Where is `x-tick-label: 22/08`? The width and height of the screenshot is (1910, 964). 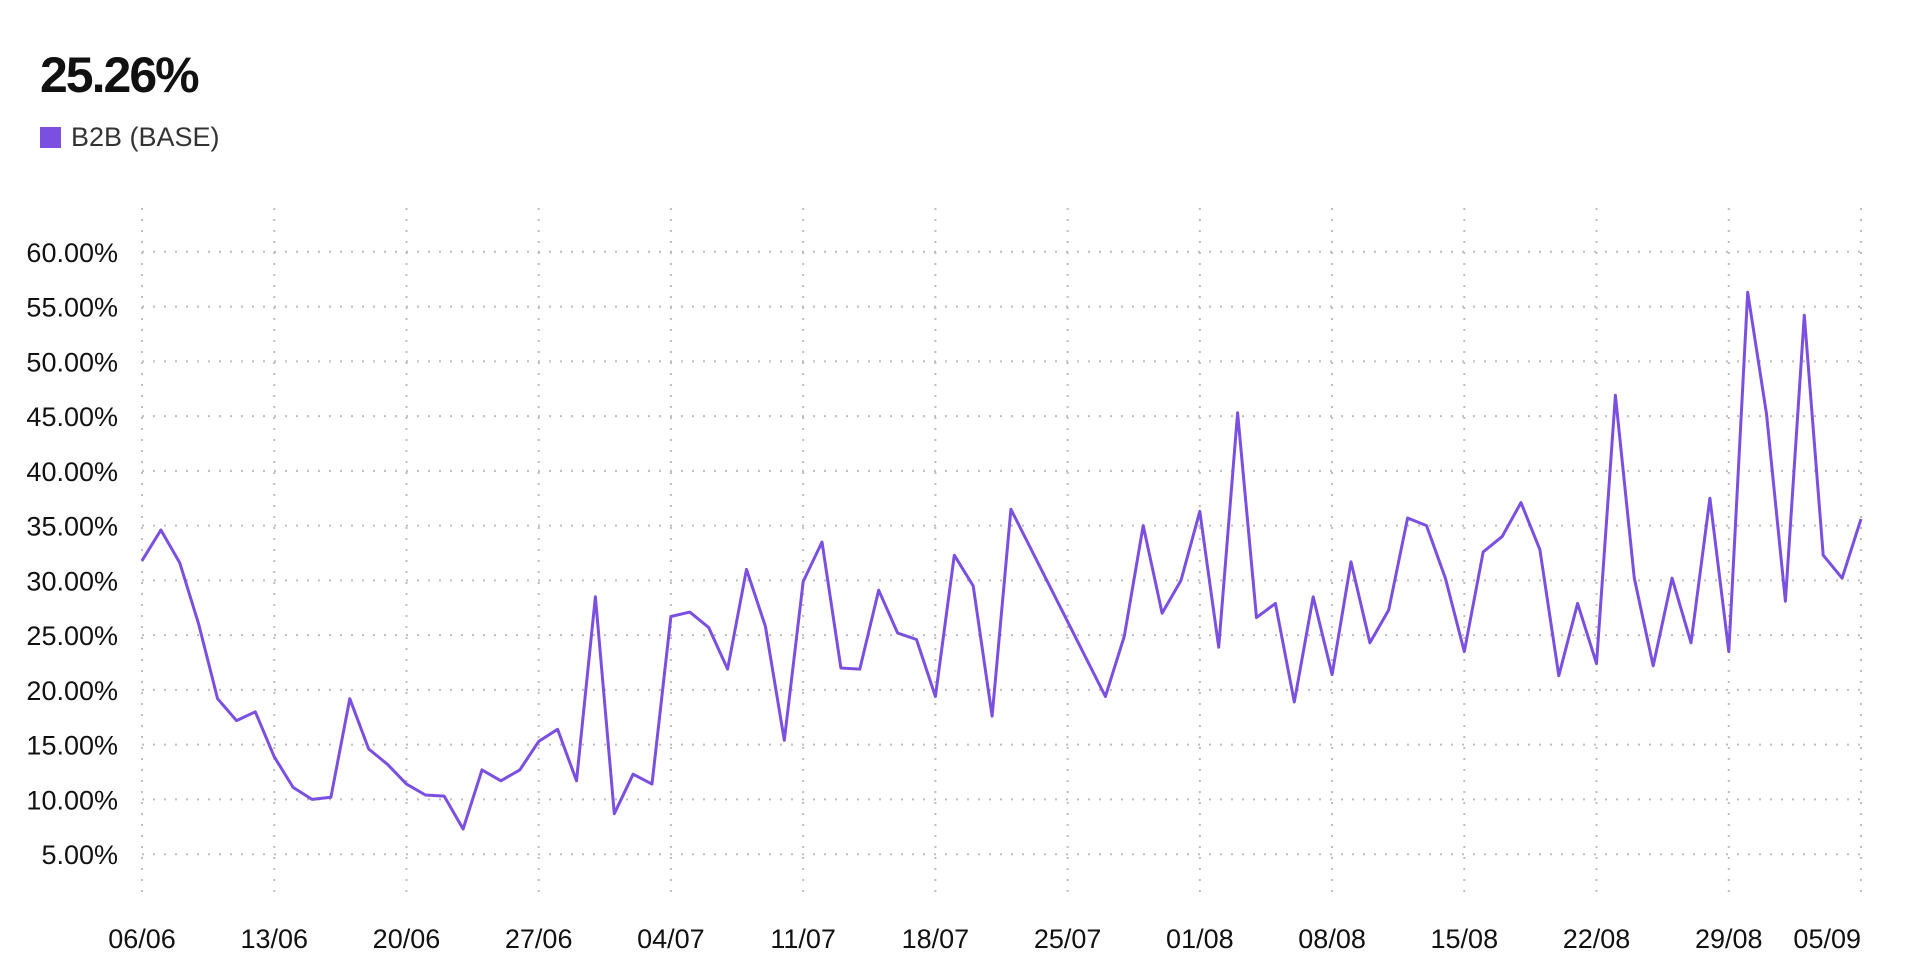 x-tick-label: 22/08 is located at coordinates (1597, 939).